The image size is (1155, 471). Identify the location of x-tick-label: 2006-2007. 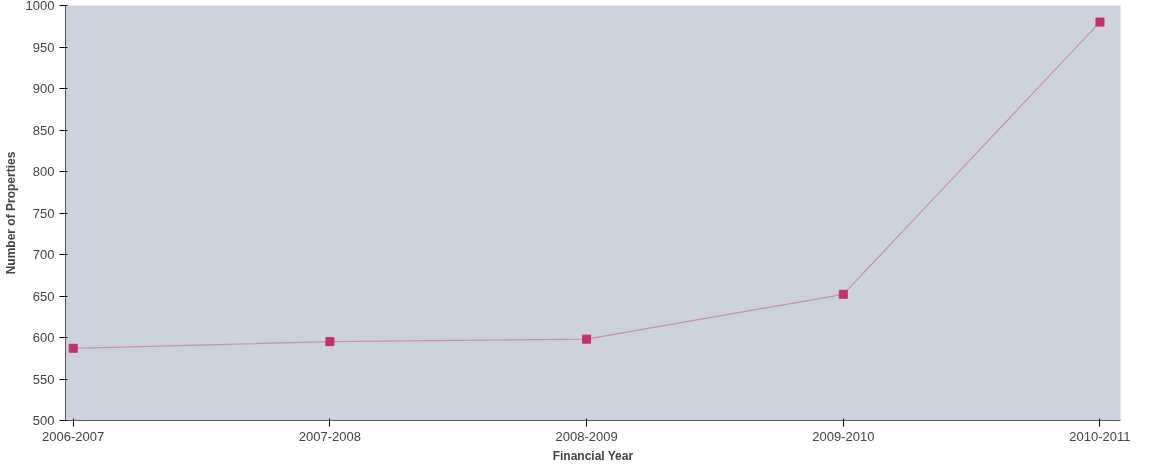
(73, 436).